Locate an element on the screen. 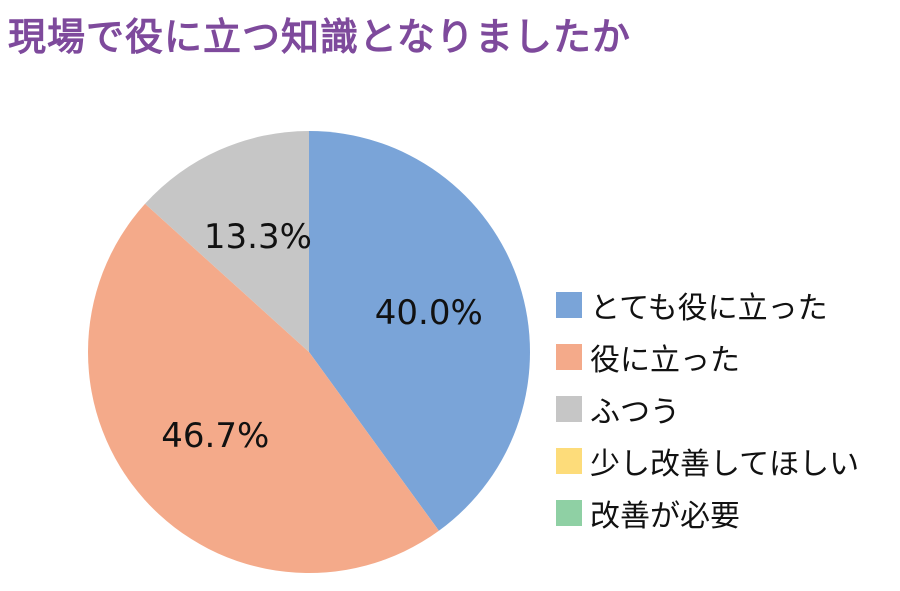 Image resolution: width=900 pixels, height=591 pixels. legend-label: とても役に立った is located at coordinates (709, 308).